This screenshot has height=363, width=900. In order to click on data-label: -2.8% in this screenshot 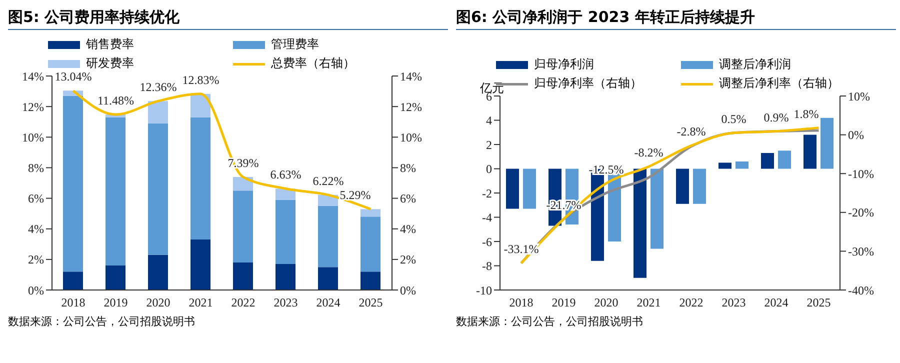, I will do `click(691, 131)`.